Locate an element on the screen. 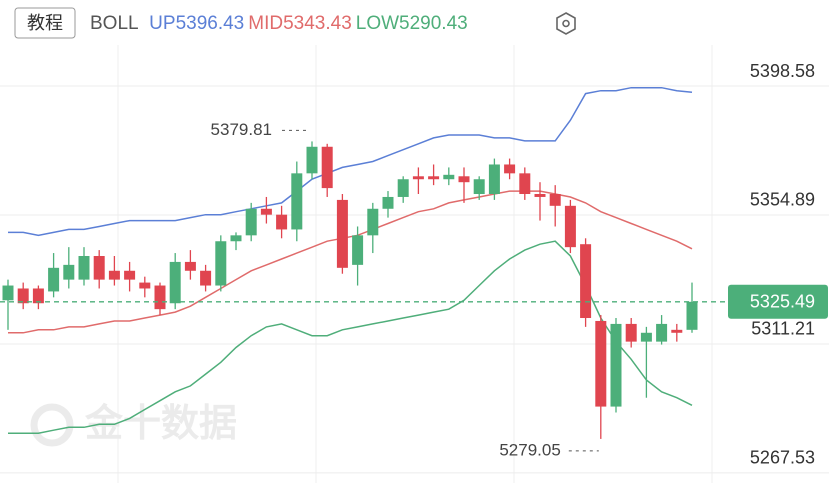  watermark: 金十数据 is located at coordinates (133, 424).